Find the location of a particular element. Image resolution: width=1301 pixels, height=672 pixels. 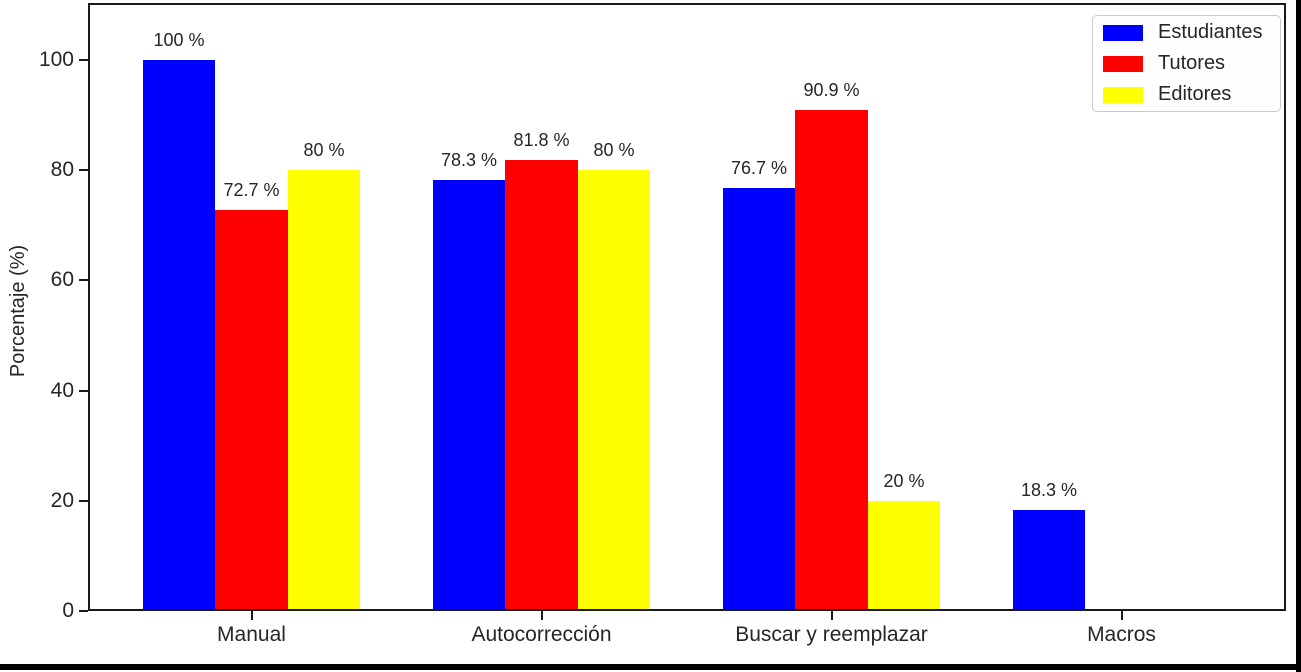

page-border-right is located at coordinates (1298, 336).